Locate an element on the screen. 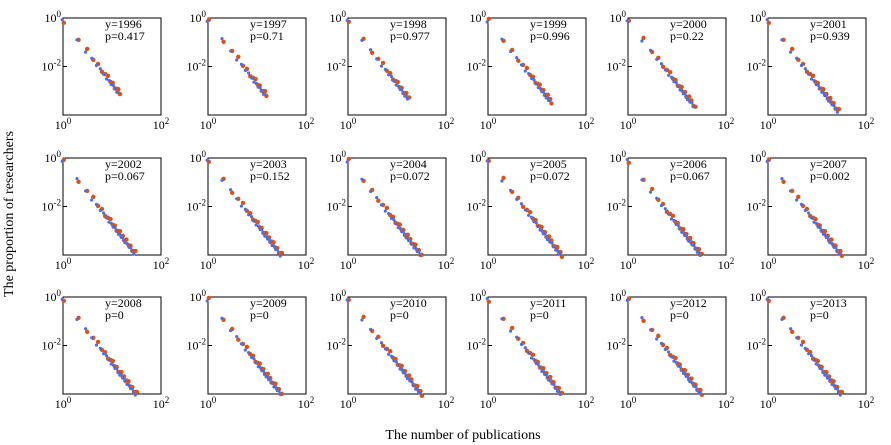 The image size is (891, 445). panel-p-label: p=0.22 is located at coordinates (687, 36).